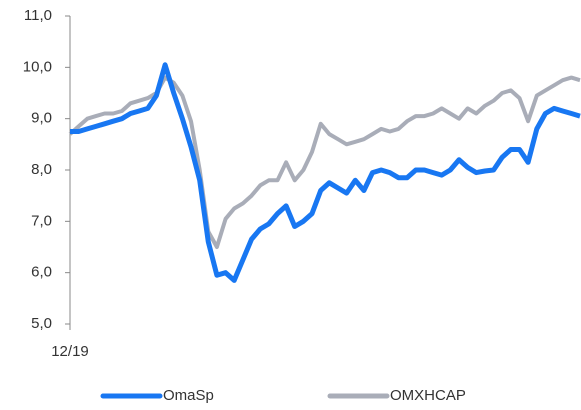  Describe the element at coordinates (41, 272) in the screenshot. I see `y-tick-label: 6,0` at that location.